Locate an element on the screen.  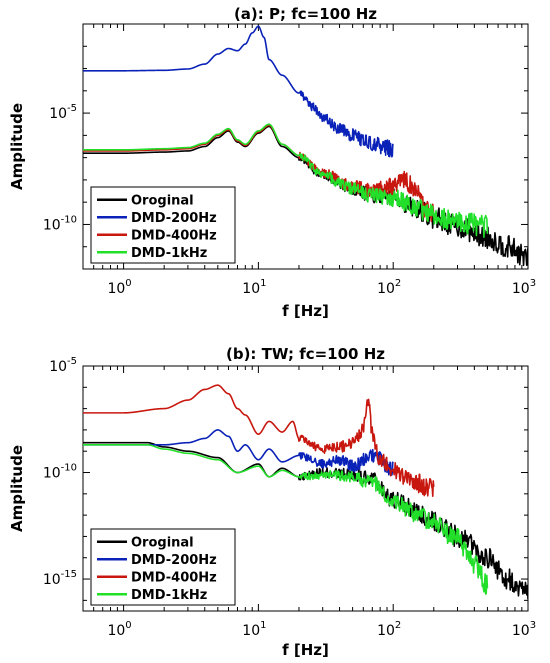
chart-title: (a): P; fc=100 Hz is located at coordinates (305, 14).